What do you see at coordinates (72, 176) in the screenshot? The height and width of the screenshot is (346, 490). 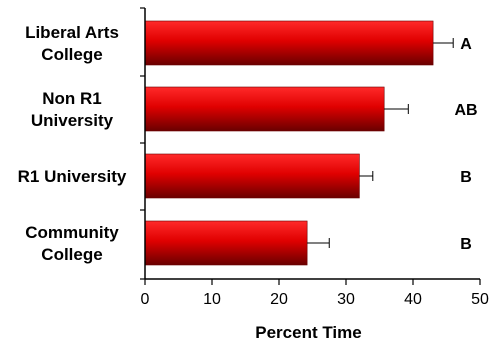 I see `category-label-2-line-0: R1 University` at bounding box center [72, 176].